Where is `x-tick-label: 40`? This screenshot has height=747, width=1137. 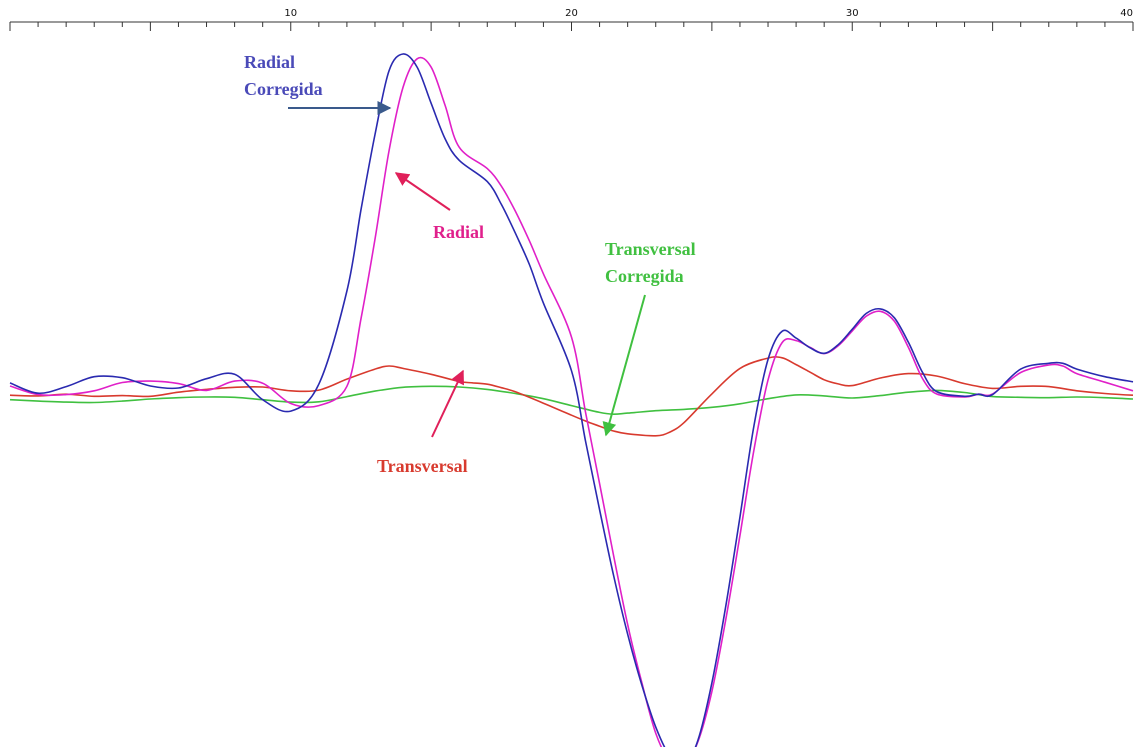
x-tick-label: 40 is located at coordinates (1126, 13).